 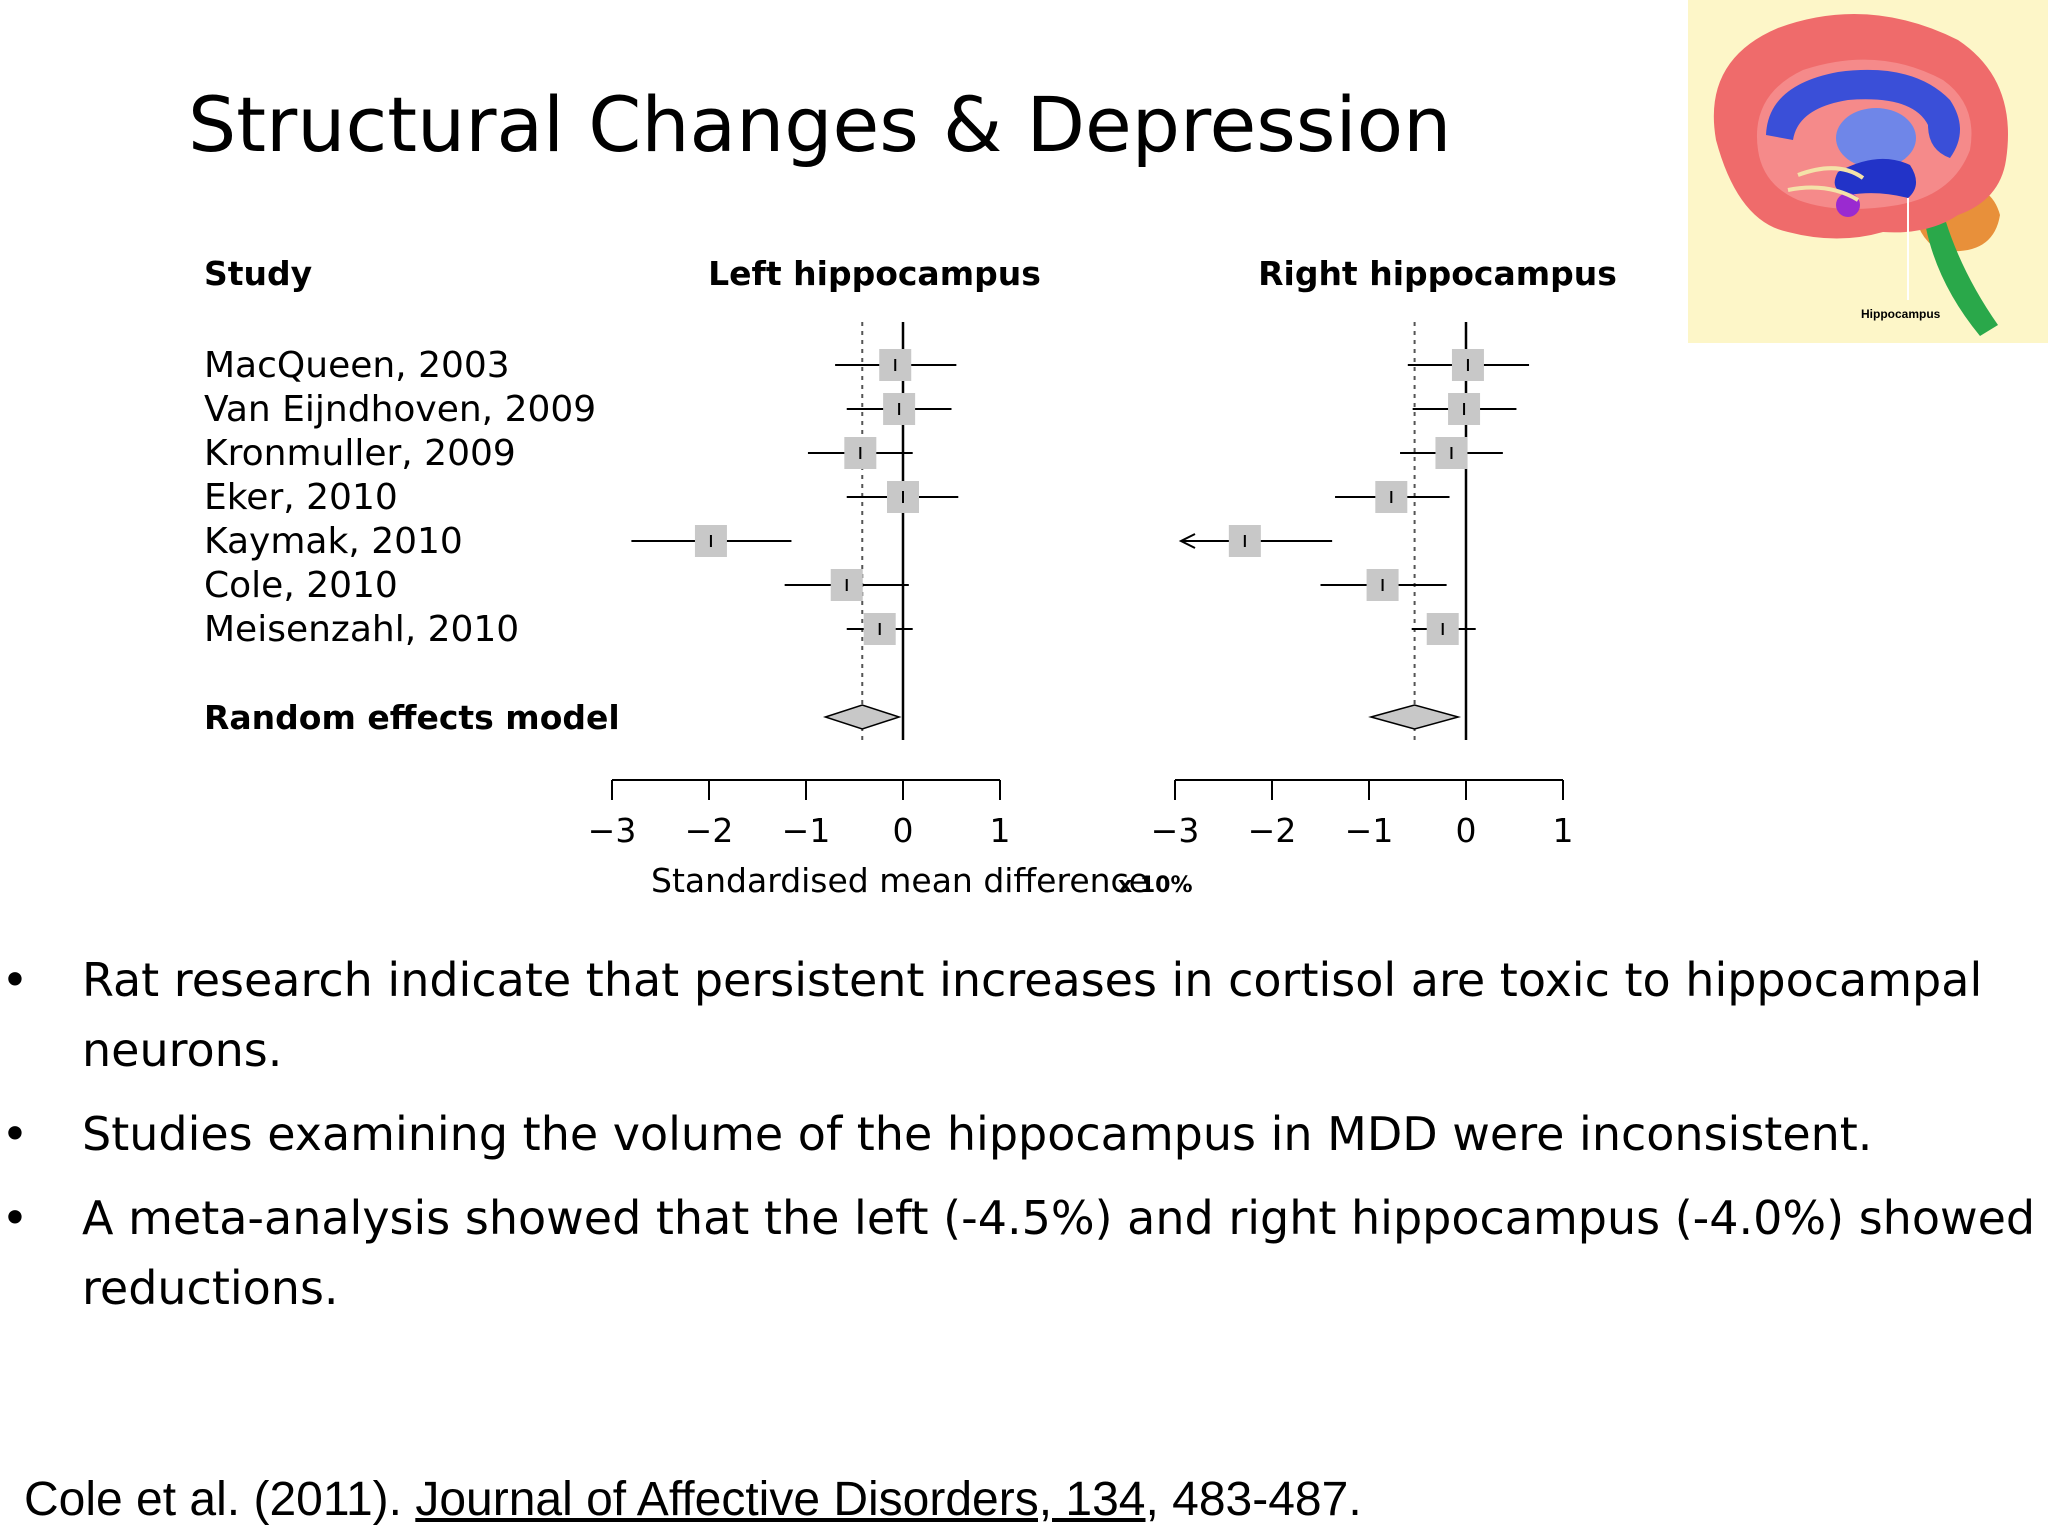 What do you see at coordinates (258, 273) in the screenshot?
I see `study-column-header: Study` at bounding box center [258, 273].